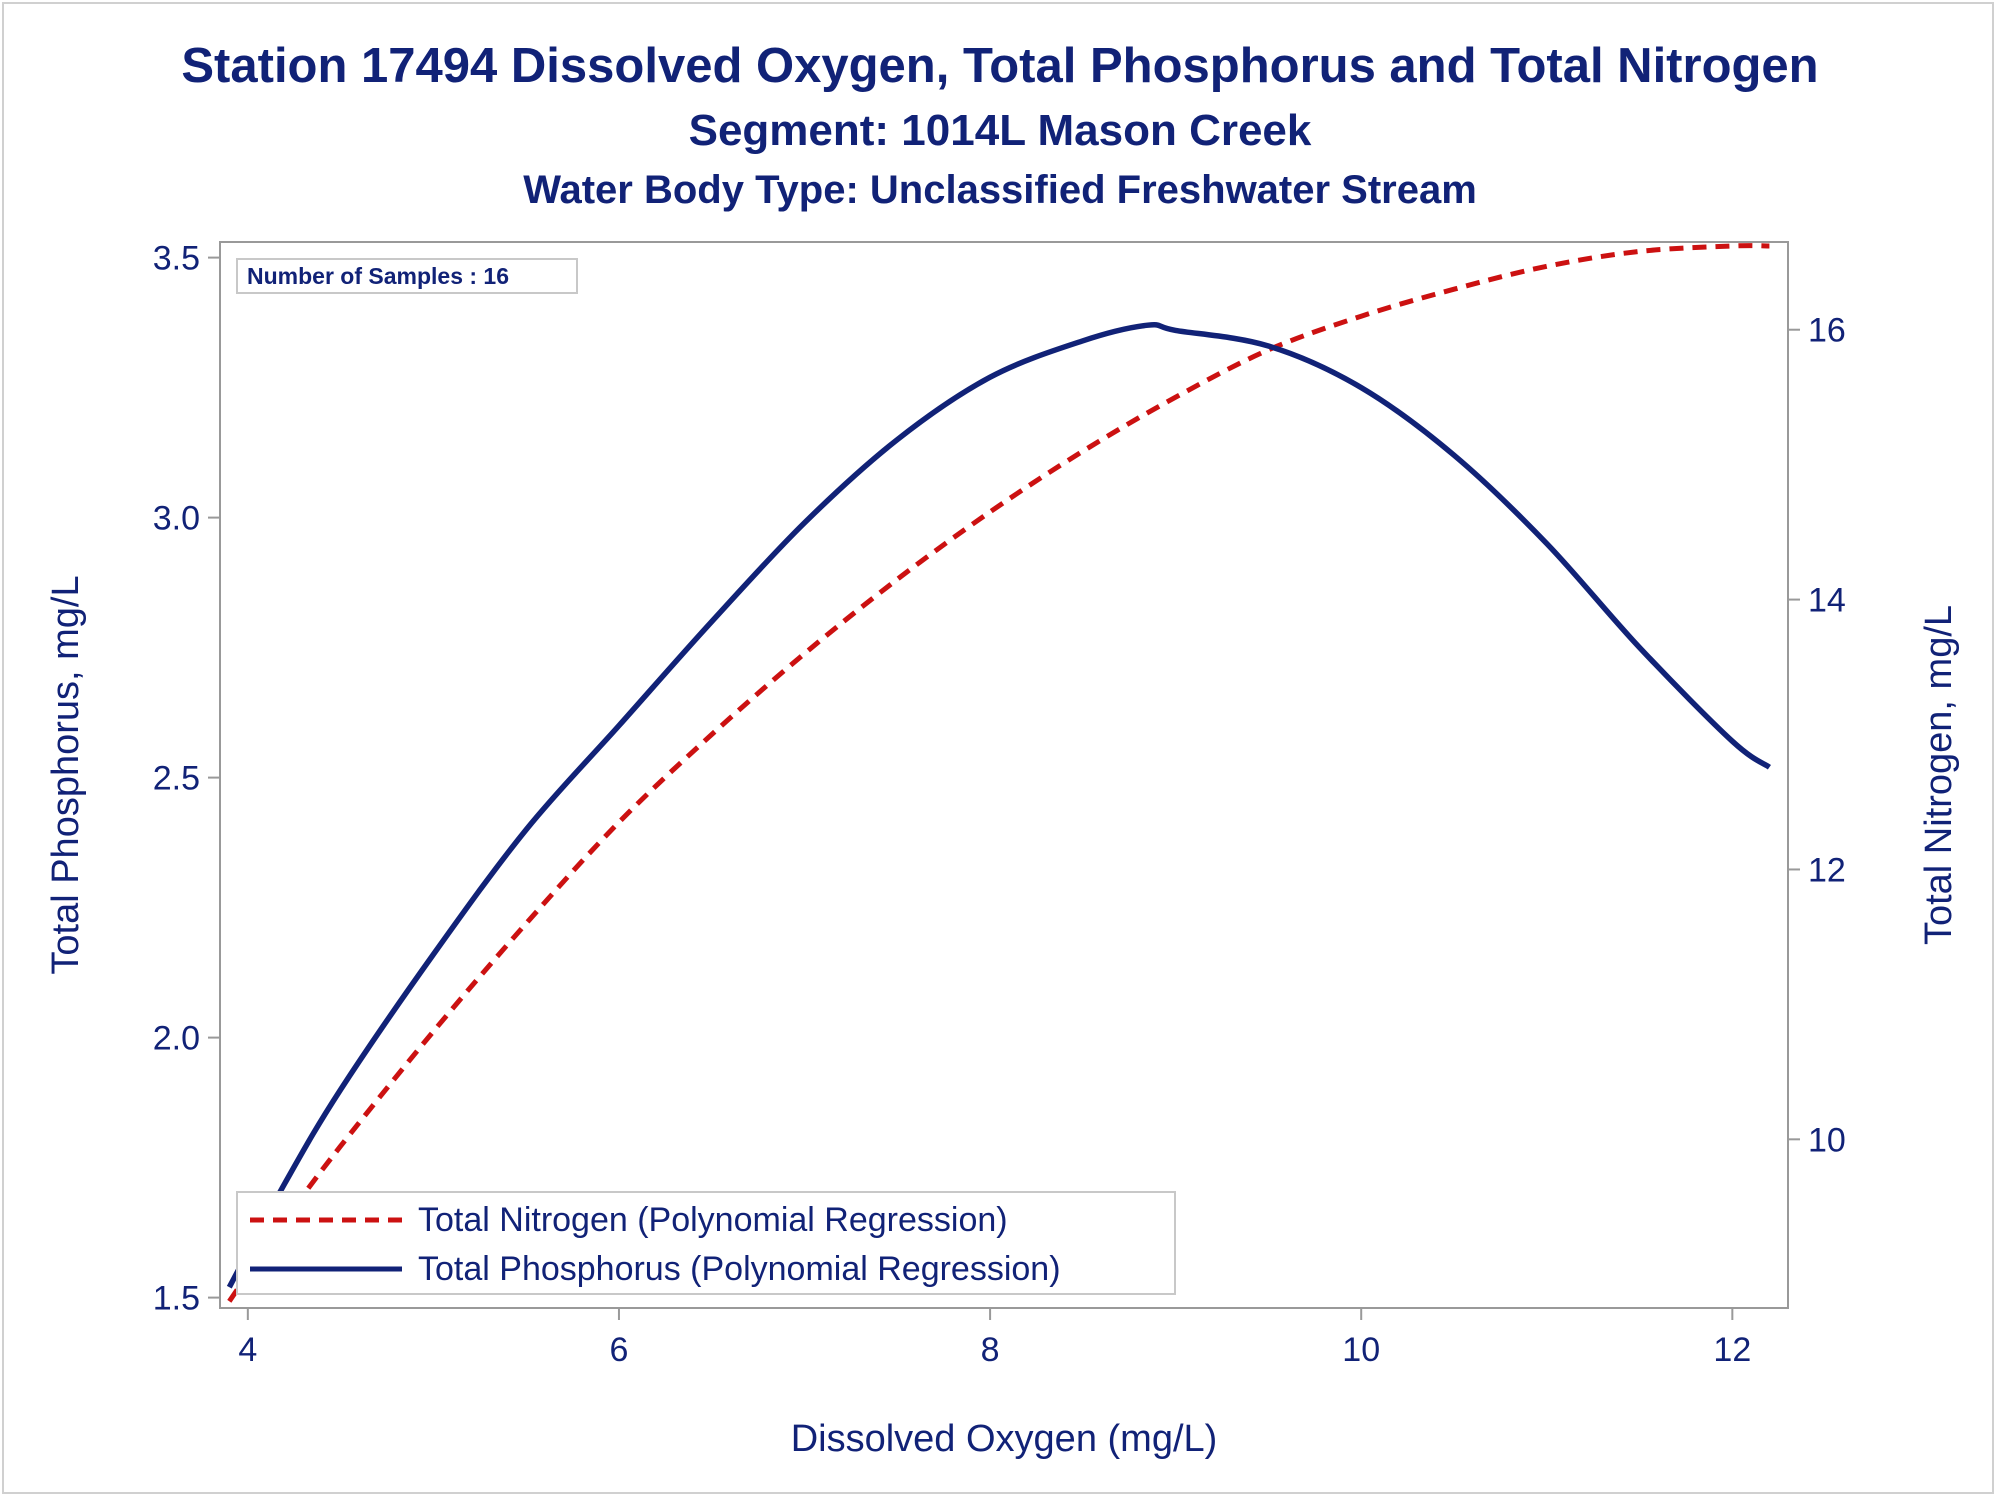 The image size is (2000, 1500). I want to click on y2-tick-label: 10, so click(1827, 1140).